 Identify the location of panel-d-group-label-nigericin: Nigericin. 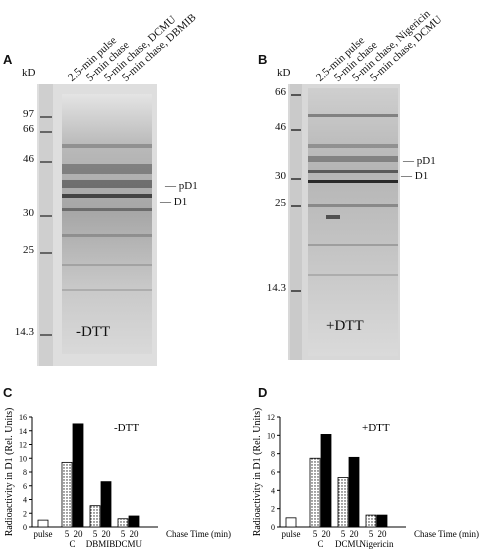
(377, 544).